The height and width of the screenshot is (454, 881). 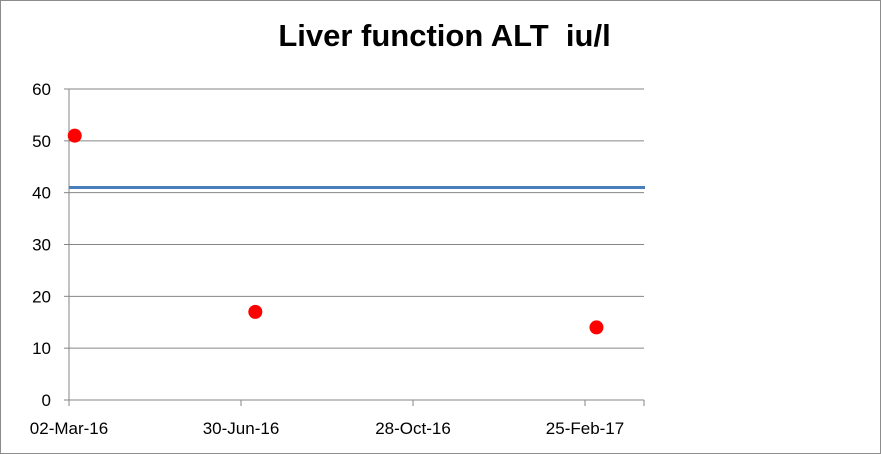 What do you see at coordinates (46, 400) in the screenshot?
I see `y-tick-label: 0` at bounding box center [46, 400].